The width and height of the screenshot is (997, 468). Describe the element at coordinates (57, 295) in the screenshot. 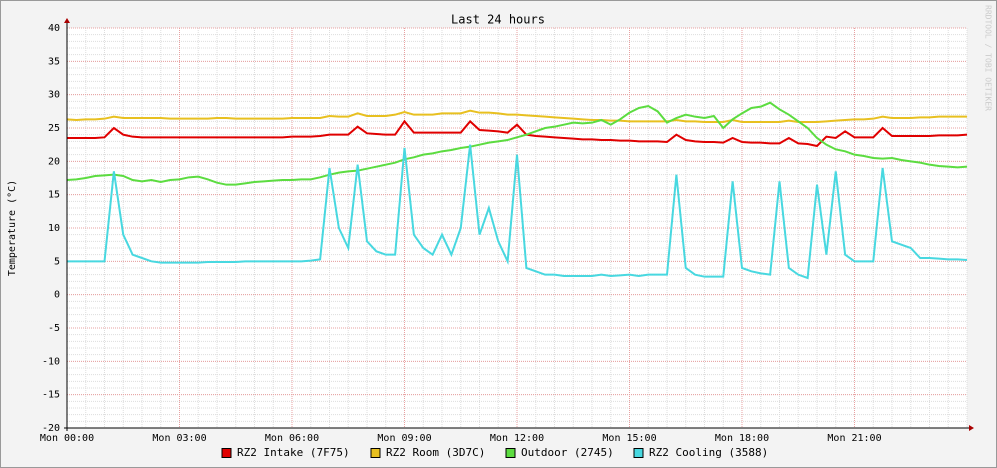

I see `y-tick-label: 0` at that location.